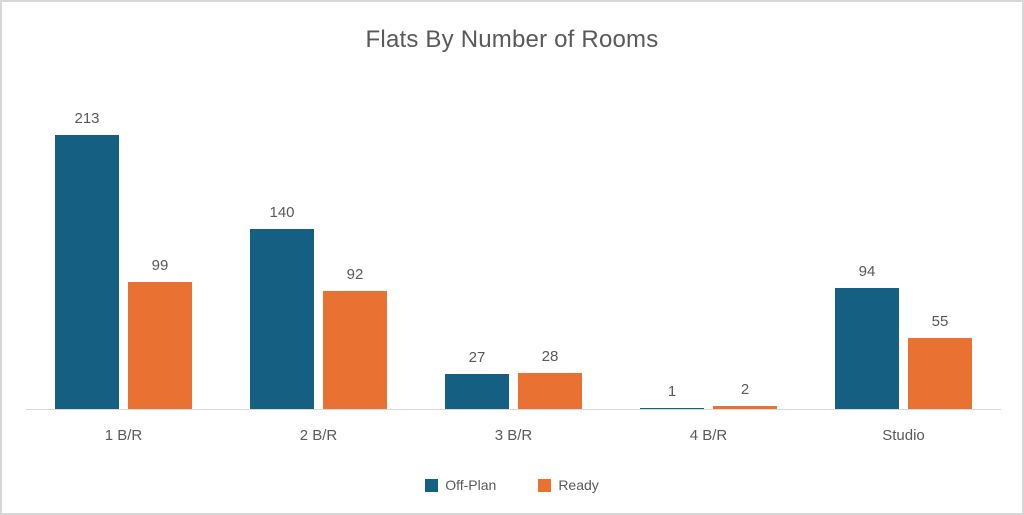  I want to click on bar-wrap: 28, so click(550, 379).